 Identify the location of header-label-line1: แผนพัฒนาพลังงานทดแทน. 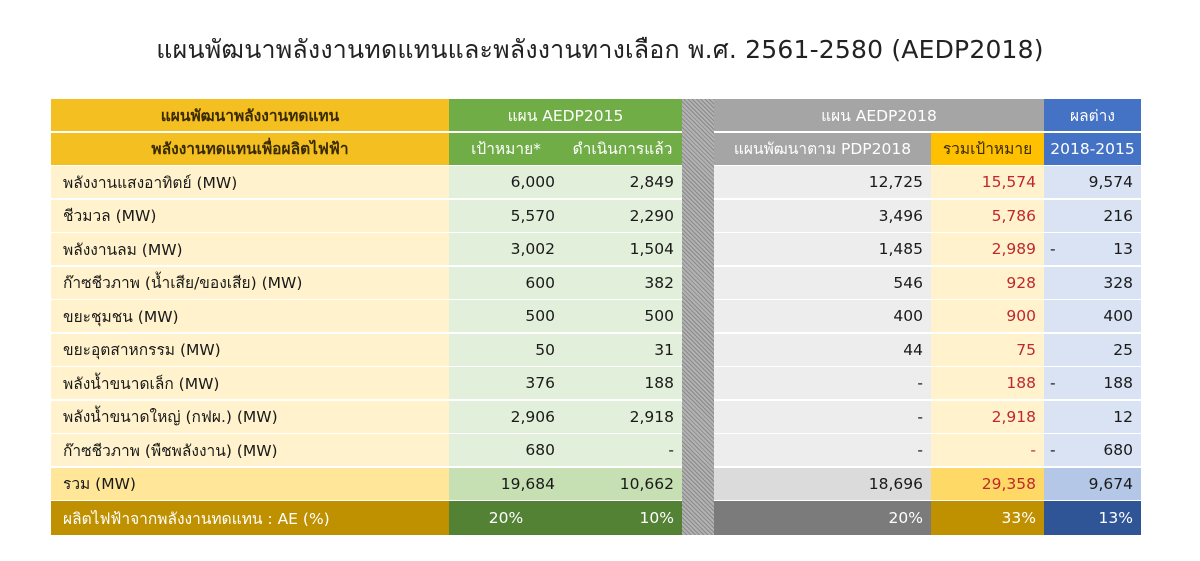
(250, 115).